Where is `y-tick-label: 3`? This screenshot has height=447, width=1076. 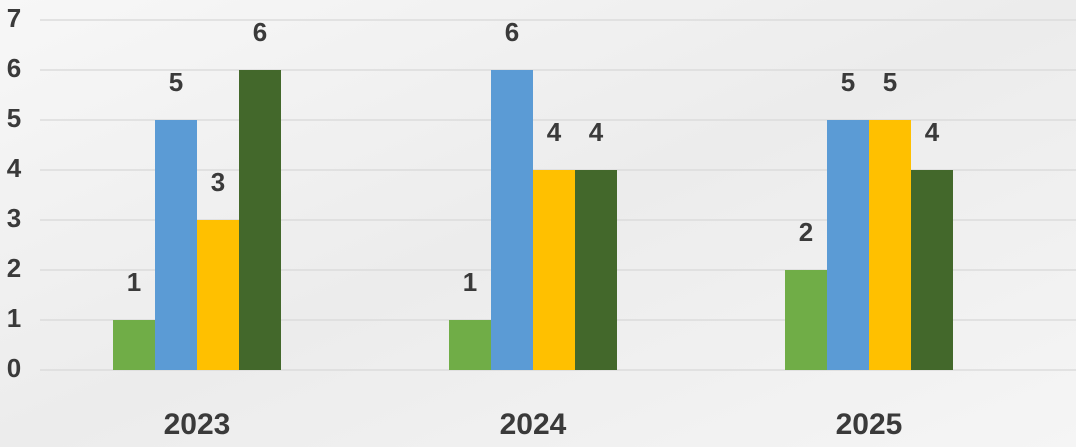 y-tick-label: 3 is located at coordinates (14, 218).